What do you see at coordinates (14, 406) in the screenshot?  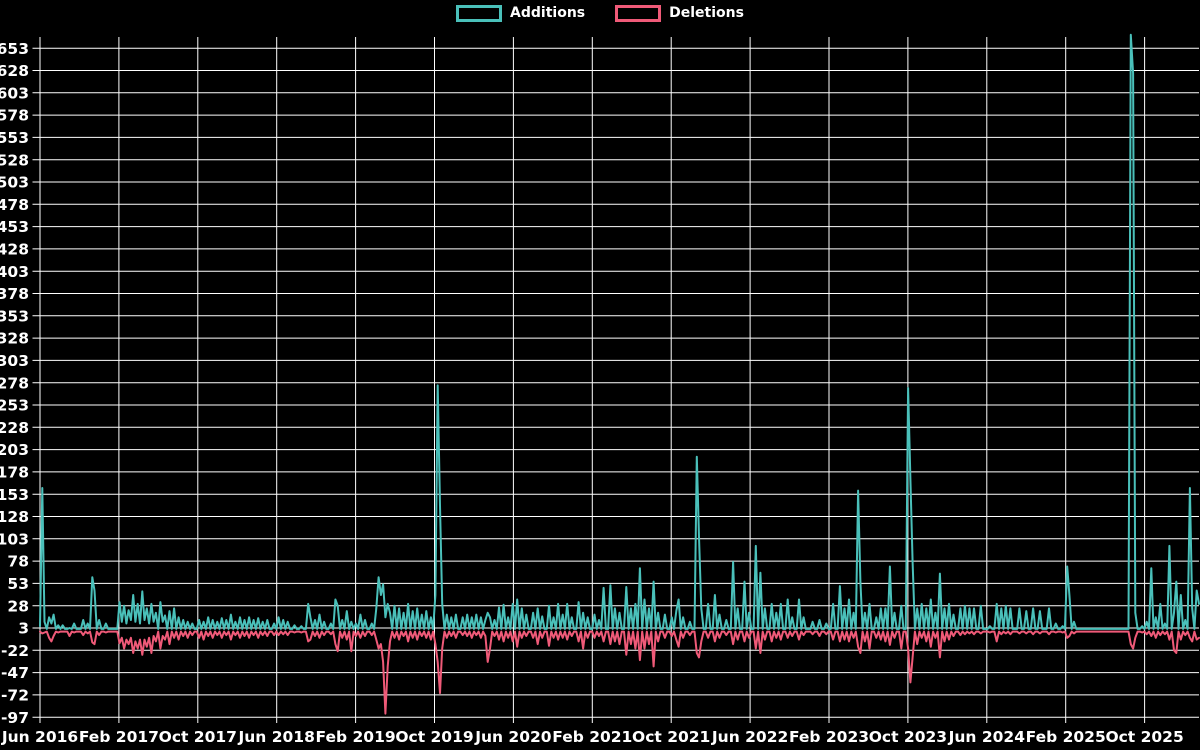 I see `y-tick-label: 253` at bounding box center [14, 406].